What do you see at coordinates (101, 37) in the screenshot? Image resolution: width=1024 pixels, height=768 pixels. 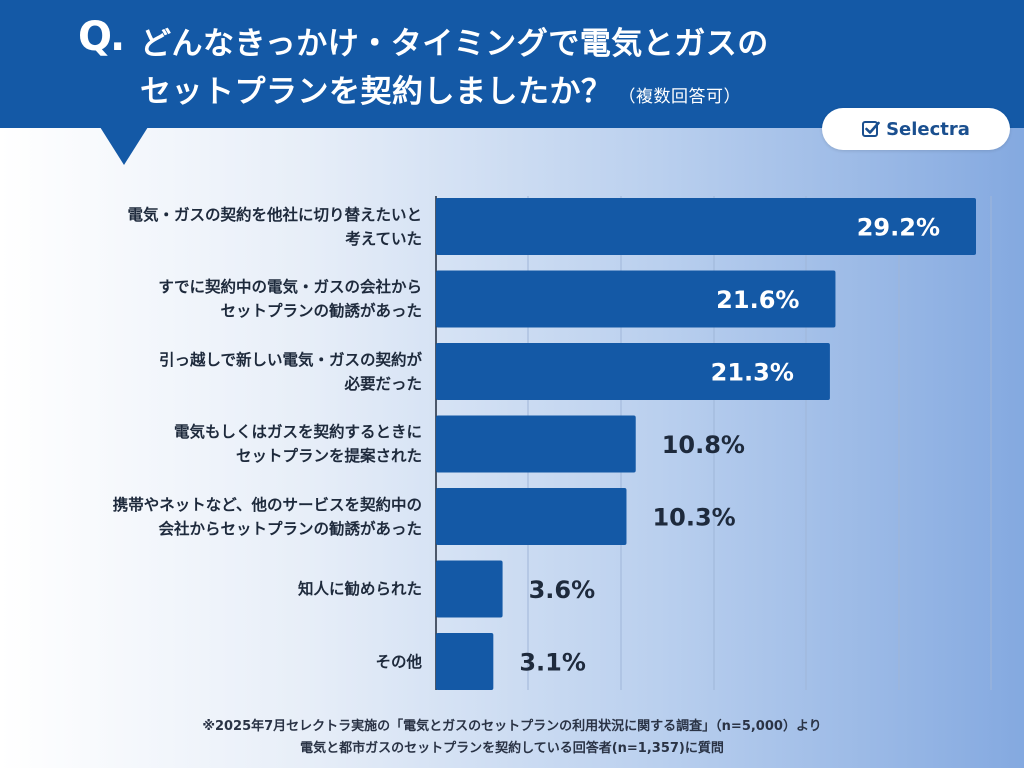 I see `question-mark-label: Q.` at bounding box center [101, 37].